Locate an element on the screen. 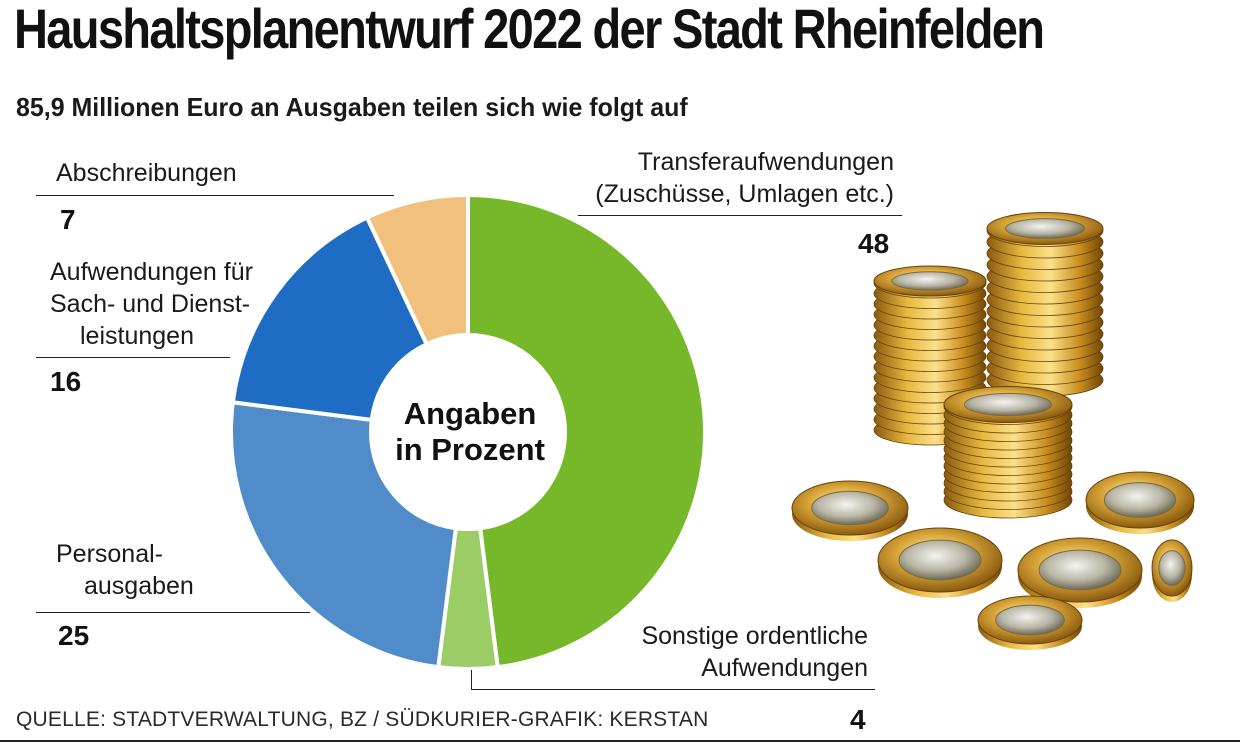  center-label: Angaben in Prozent is located at coordinates (470, 432).